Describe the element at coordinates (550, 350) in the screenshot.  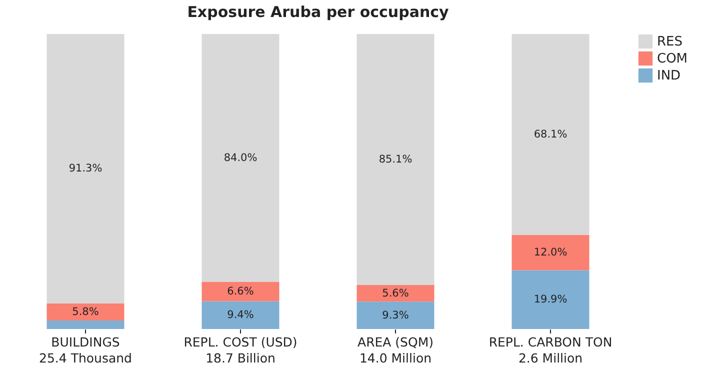
I see `x-tick-label: REPL. CARBON TON 2.6 Million` at that location.